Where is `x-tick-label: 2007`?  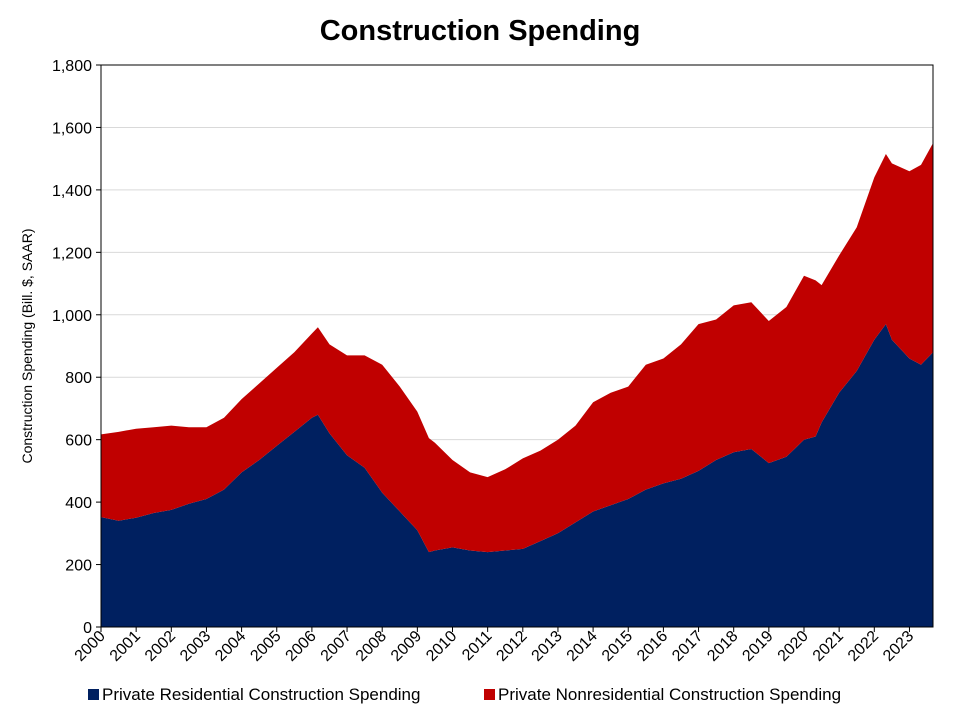
x-tick-label: 2007 is located at coordinates (336, 646).